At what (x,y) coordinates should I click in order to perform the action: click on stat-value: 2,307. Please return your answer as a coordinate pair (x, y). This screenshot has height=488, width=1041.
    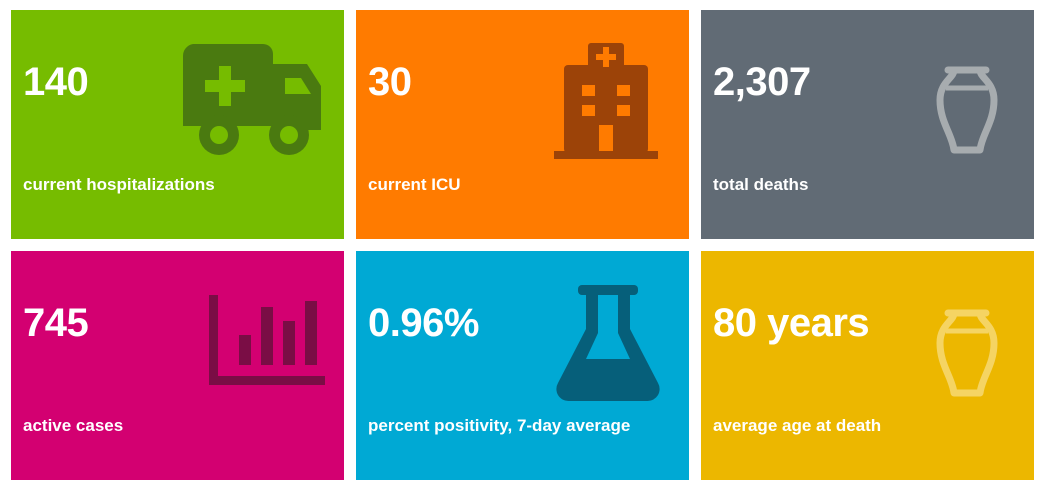
    Looking at the image, I should click on (762, 82).